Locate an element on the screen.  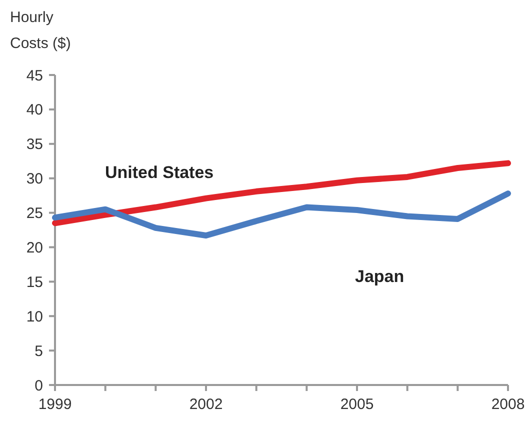
y-tick-label: 30 is located at coordinates (34, 179).